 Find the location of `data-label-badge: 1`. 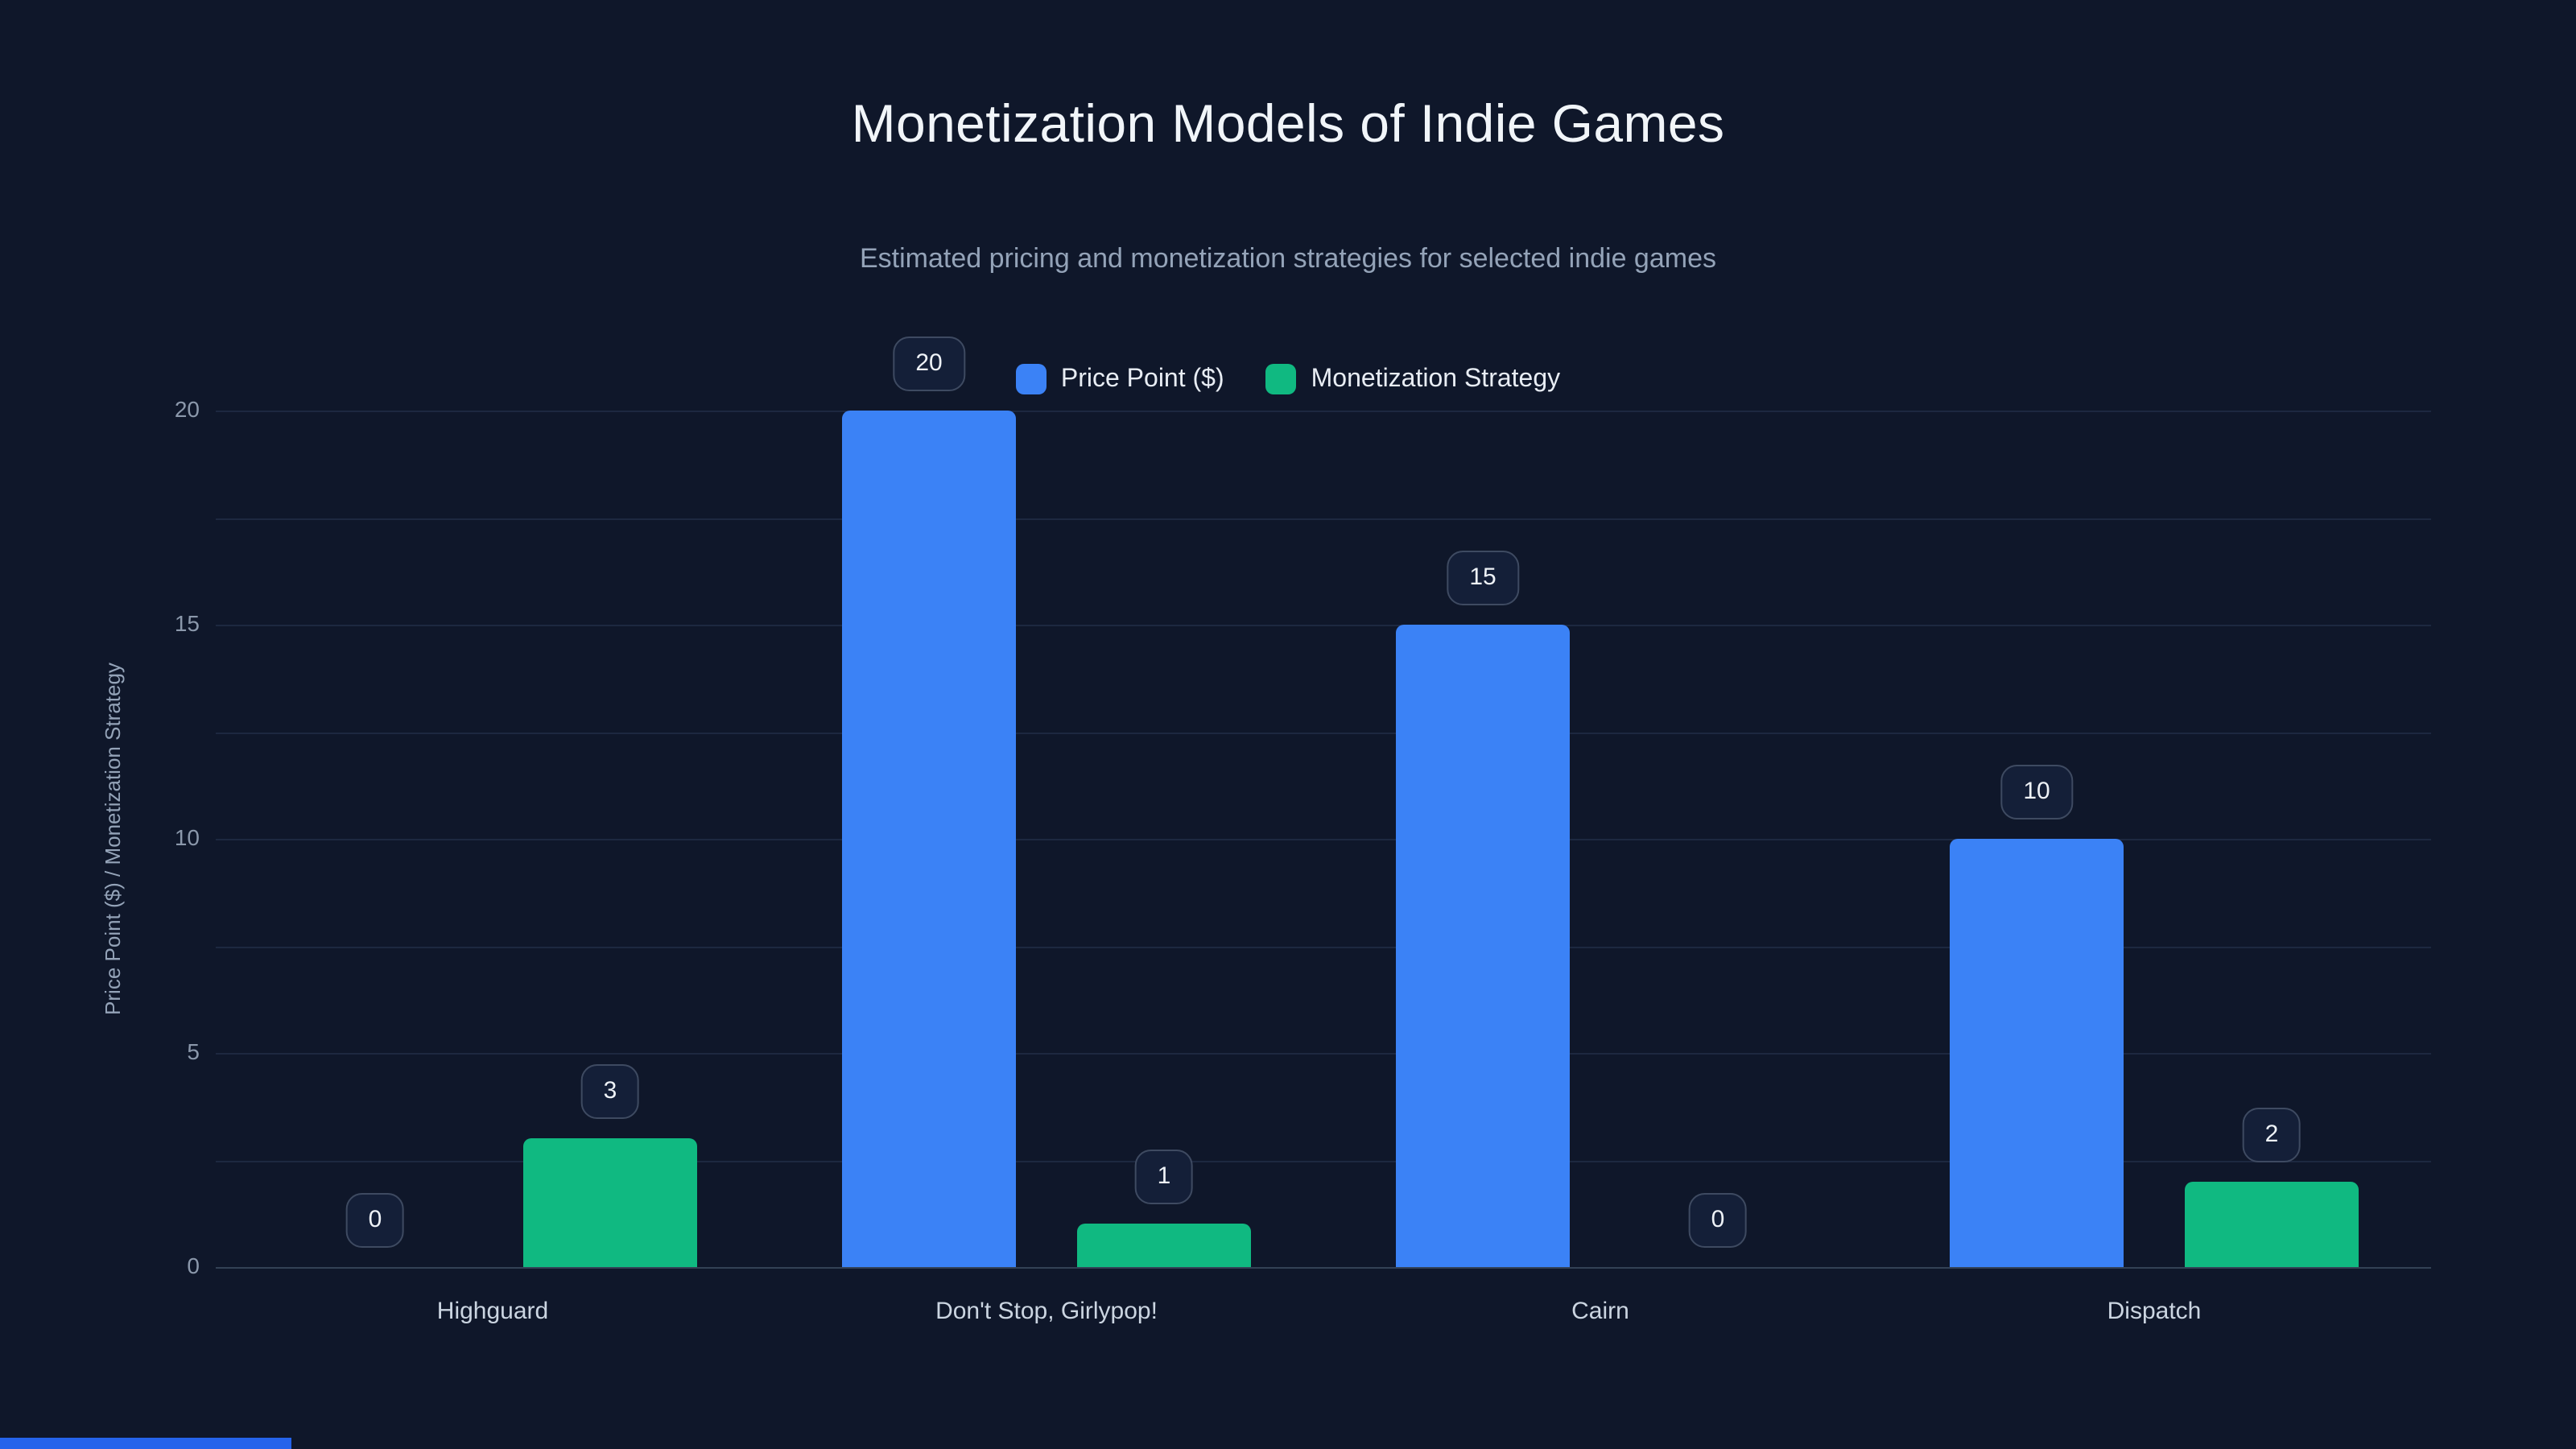

data-label-badge: 1 is located at coordinates (1164, 1177).